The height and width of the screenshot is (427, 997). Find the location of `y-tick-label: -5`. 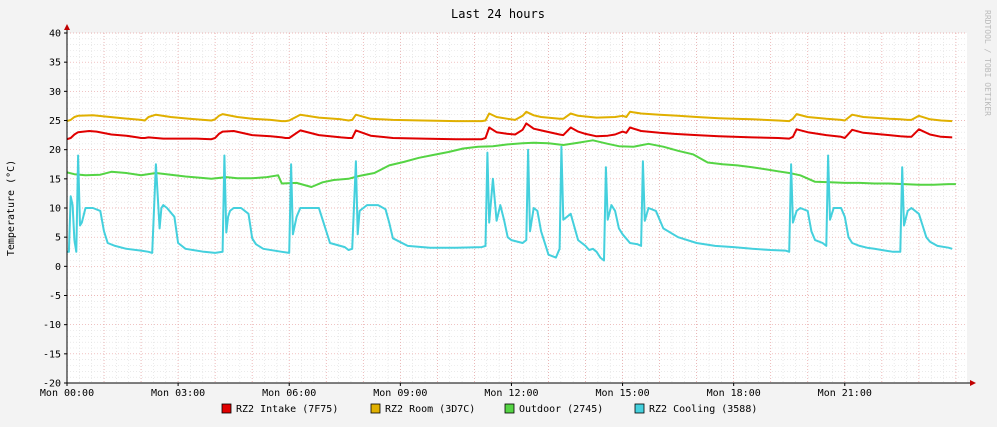

y-tick-label: -5 is located at coordinates (55, 296).